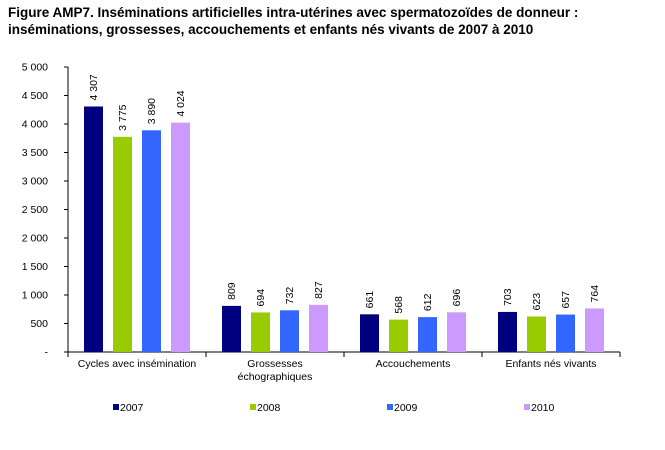 This screenshot has height=450, width=665. I want to click on y-tick-label: 1 000, so click(35, 296).